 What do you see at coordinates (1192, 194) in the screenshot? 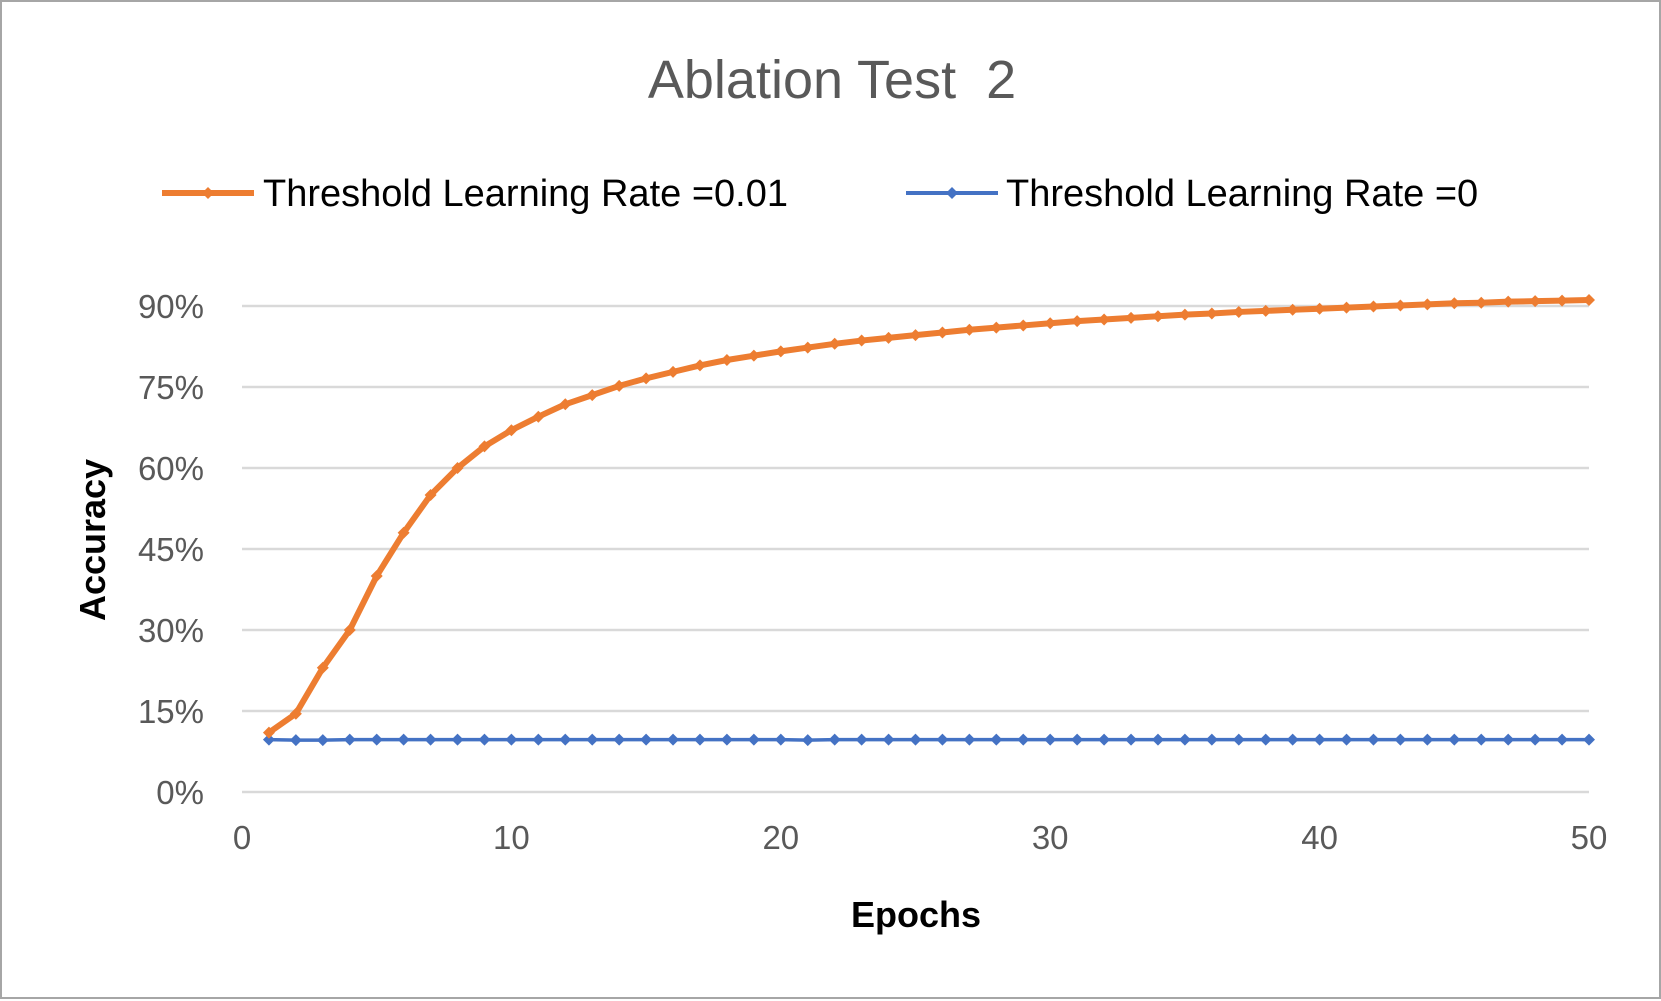
I see `legend-item-series-1: Threshold Learning Rate =0` at bounding box center [1192, 194].